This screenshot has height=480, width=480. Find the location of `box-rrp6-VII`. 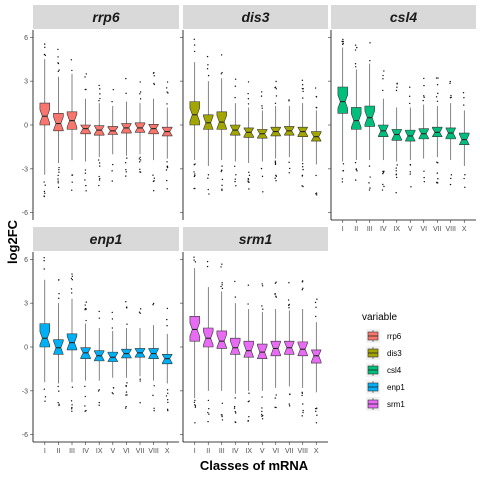

box-rrp6-VII is located at coordinates (140, 127).